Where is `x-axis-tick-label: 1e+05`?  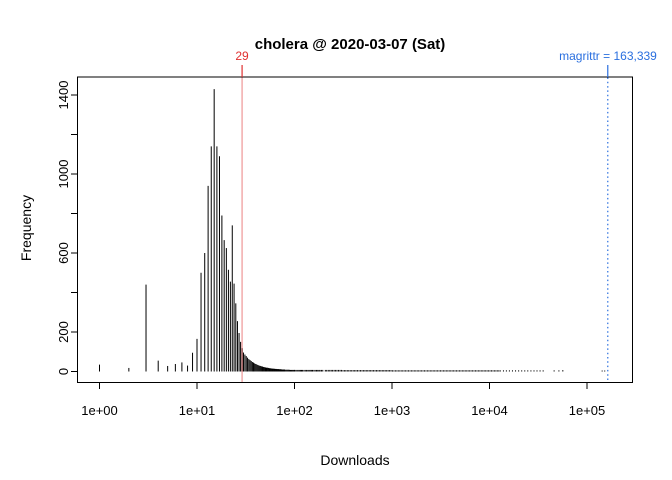 x-axis-tick-label: 1e+05 is located at coordinates (587, 410).